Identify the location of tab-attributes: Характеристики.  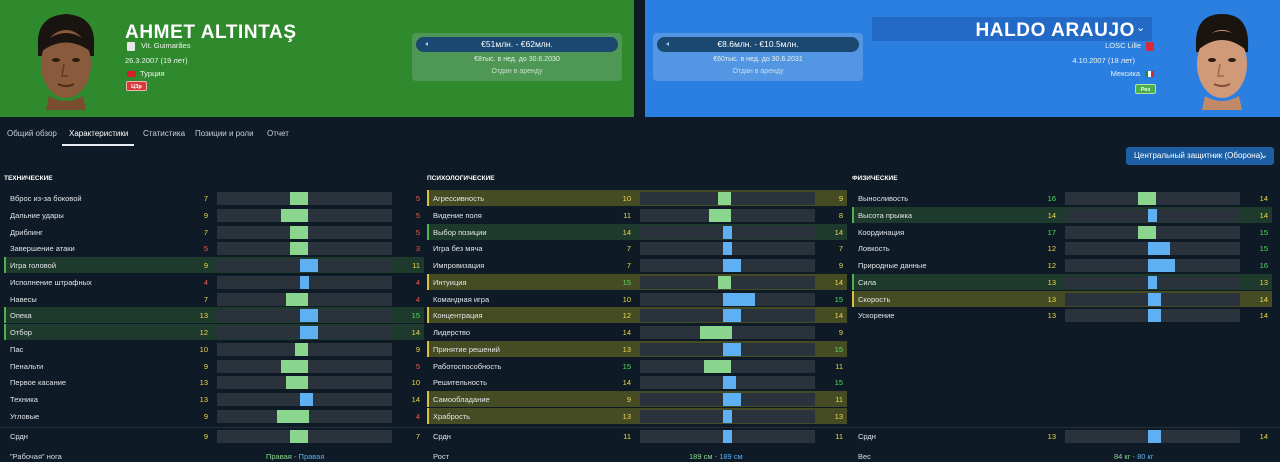
(99, 133).